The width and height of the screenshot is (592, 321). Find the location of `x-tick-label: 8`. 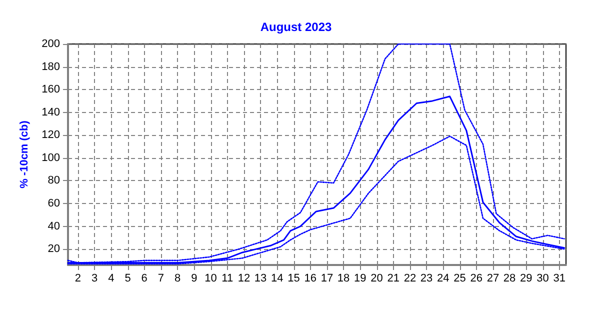

x-tick-label: 8 is located at coordinates (177, 278).